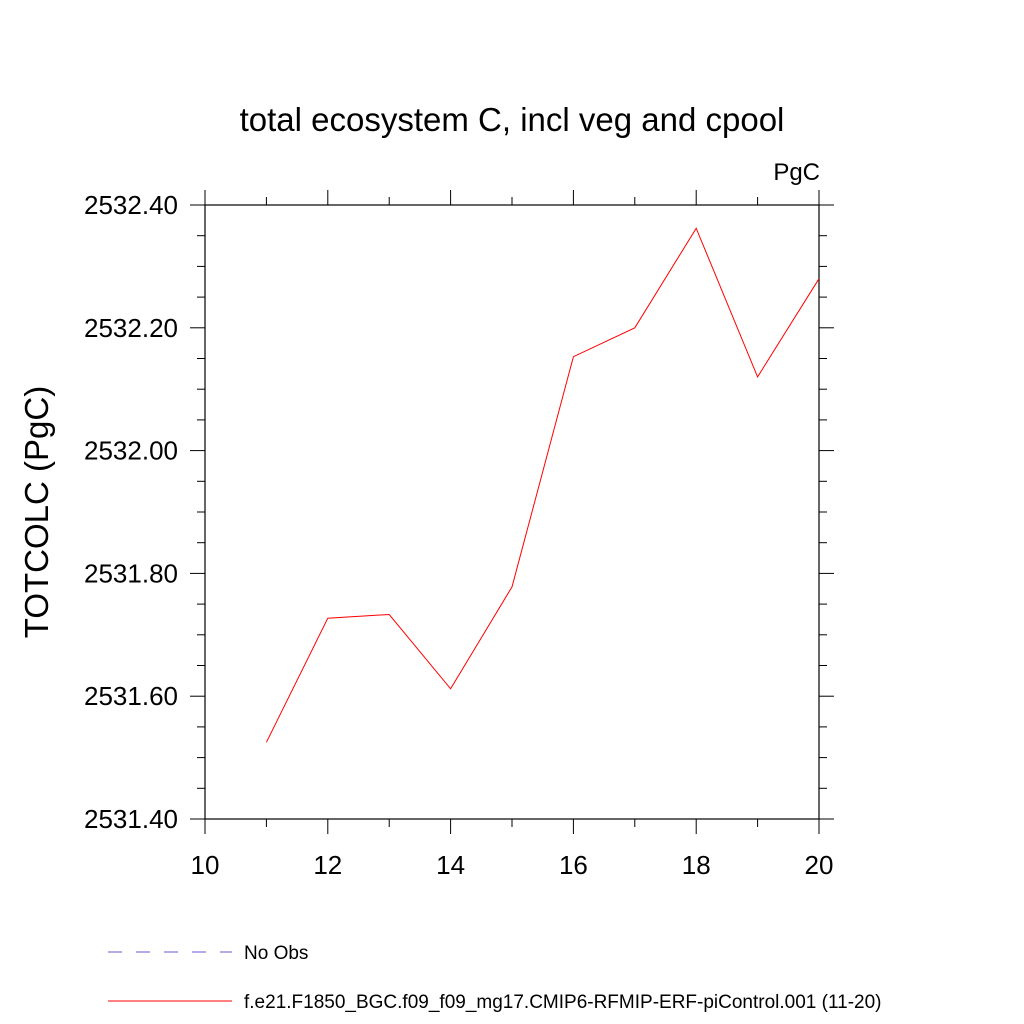  I want to click on x-tick-label: 10, so click(205, 865).